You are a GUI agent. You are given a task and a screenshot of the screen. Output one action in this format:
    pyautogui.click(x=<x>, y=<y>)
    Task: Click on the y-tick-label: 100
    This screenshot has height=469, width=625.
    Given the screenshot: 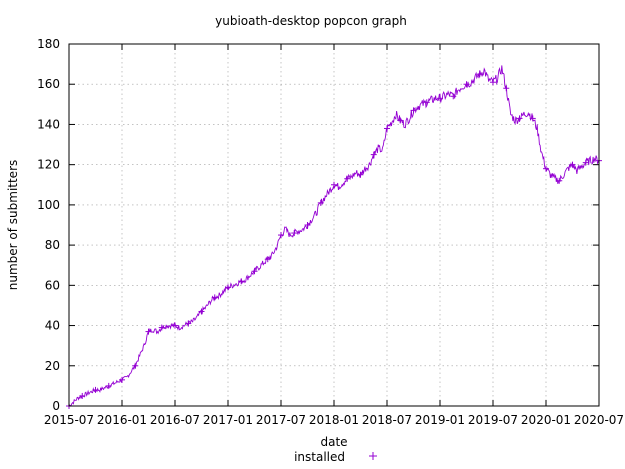 What is the action you would take?
    pyautogui.click(x=48, y=205)
    